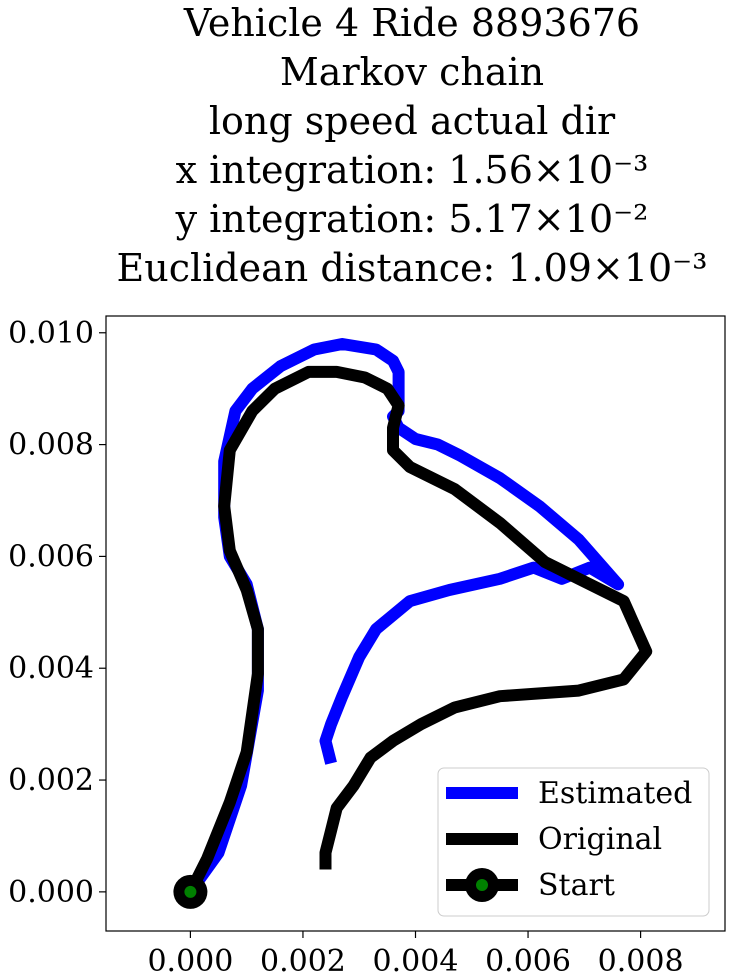 This screenshot has width=733, height=978. Describe the element at coordinates (412, 170) in the screenshot. I see `title-line-4: x integration: 1.56×10⁻³` at that location.